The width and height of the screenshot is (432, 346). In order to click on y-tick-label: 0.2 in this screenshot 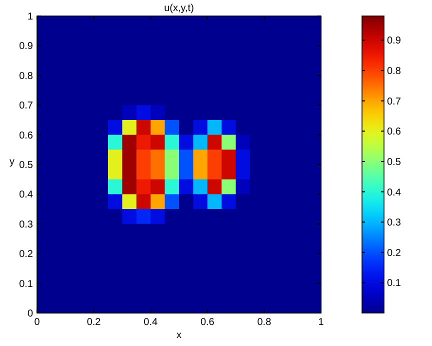, I will do `click(26, 254)`.